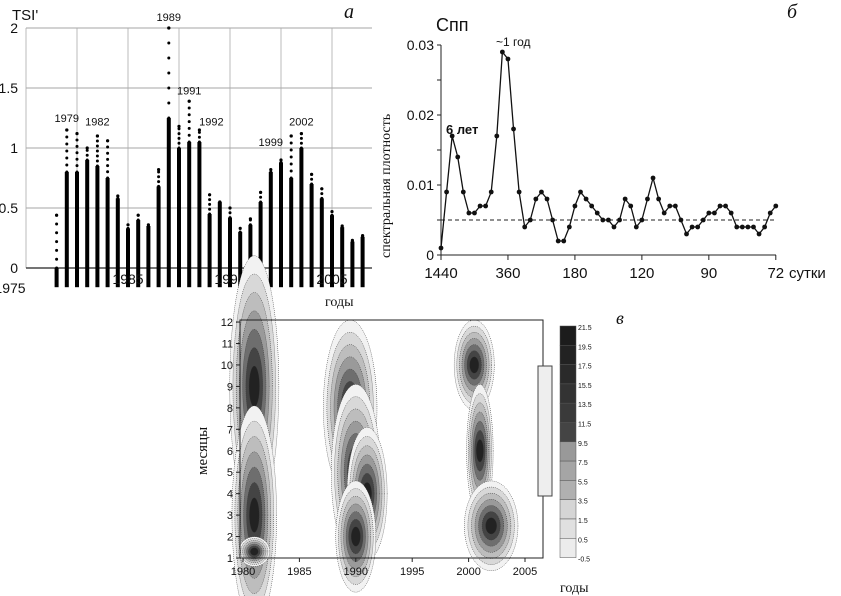  I want to click on x-axis-label: годы, so click(574, 588).